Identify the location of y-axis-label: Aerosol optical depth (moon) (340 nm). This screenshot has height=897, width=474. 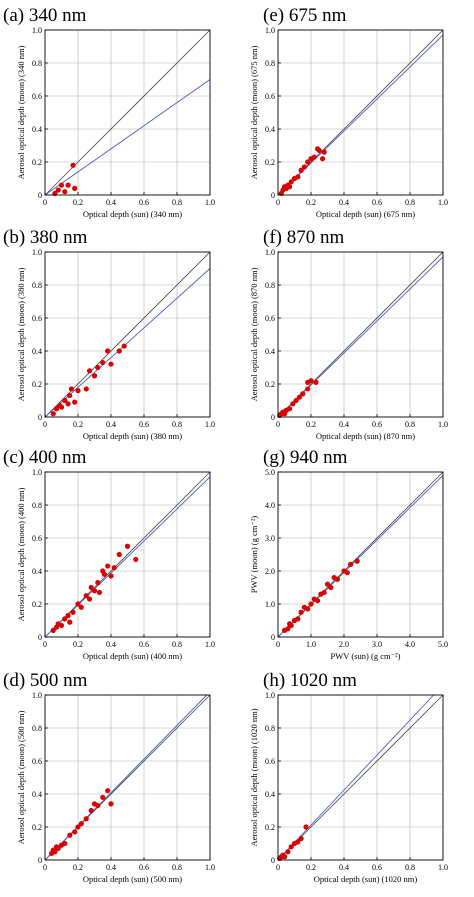
(21, 112).